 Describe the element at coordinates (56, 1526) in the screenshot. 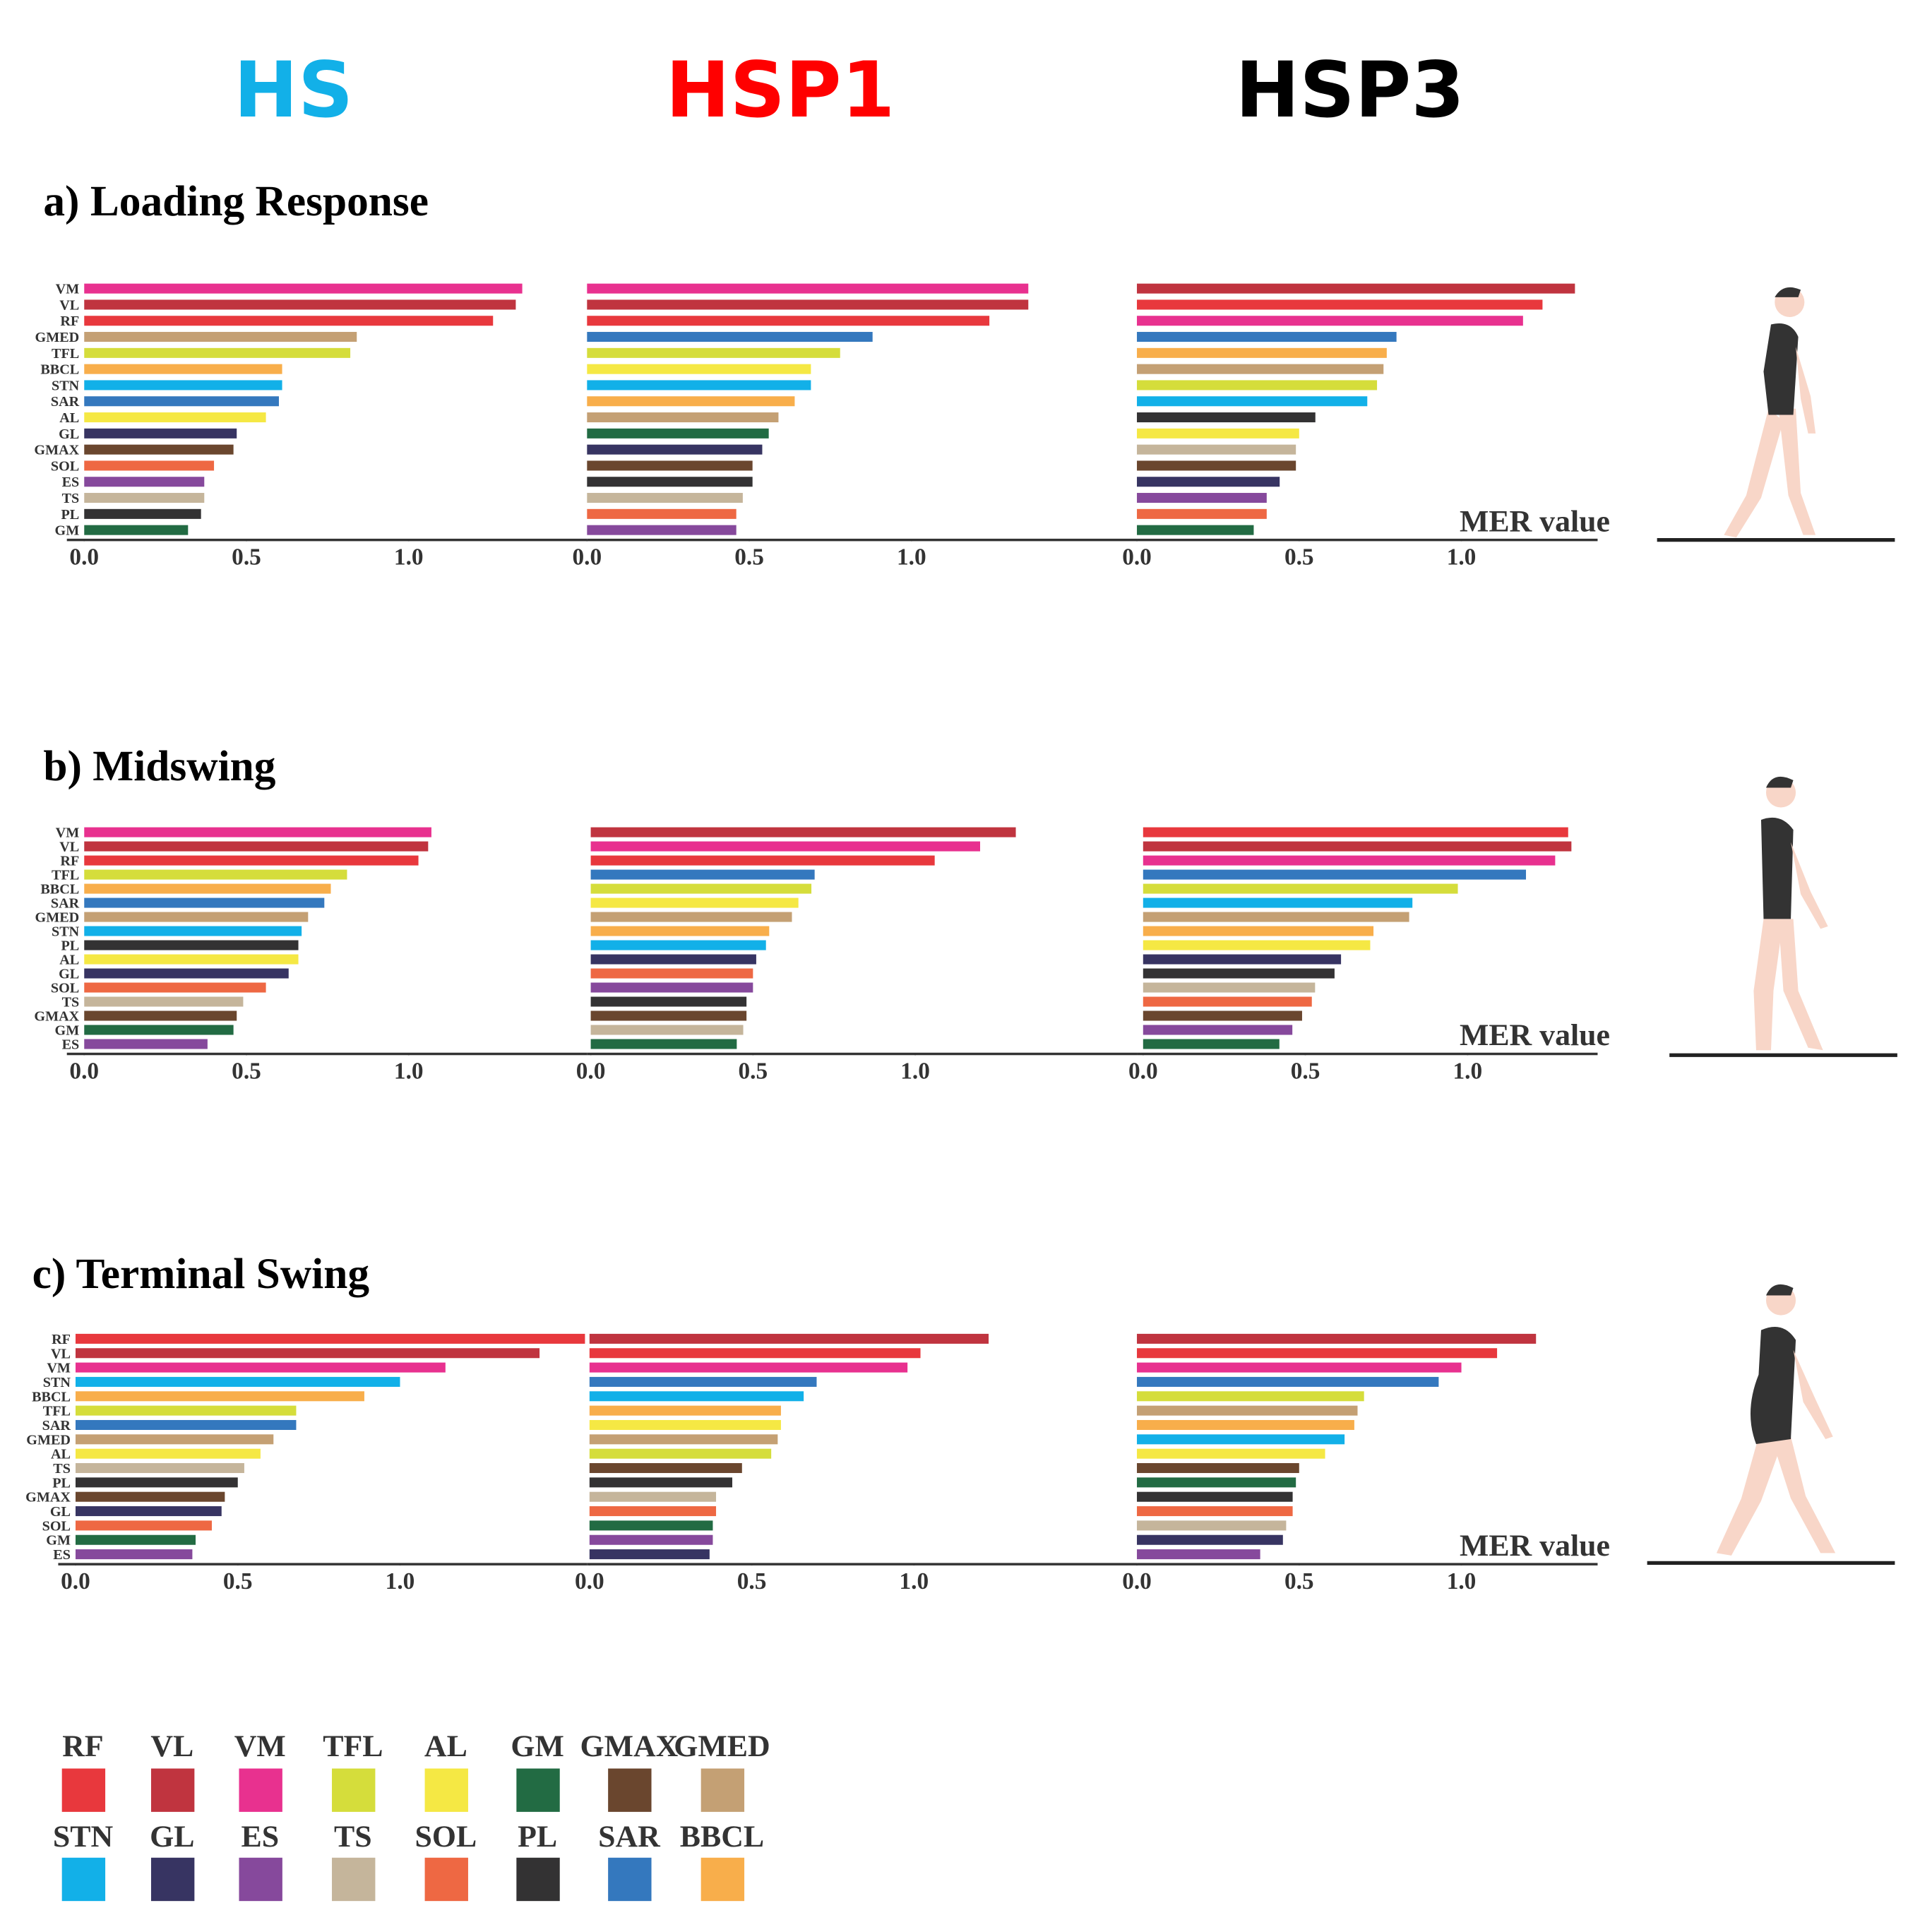

I see `y-tick-label: SOL` at that location.